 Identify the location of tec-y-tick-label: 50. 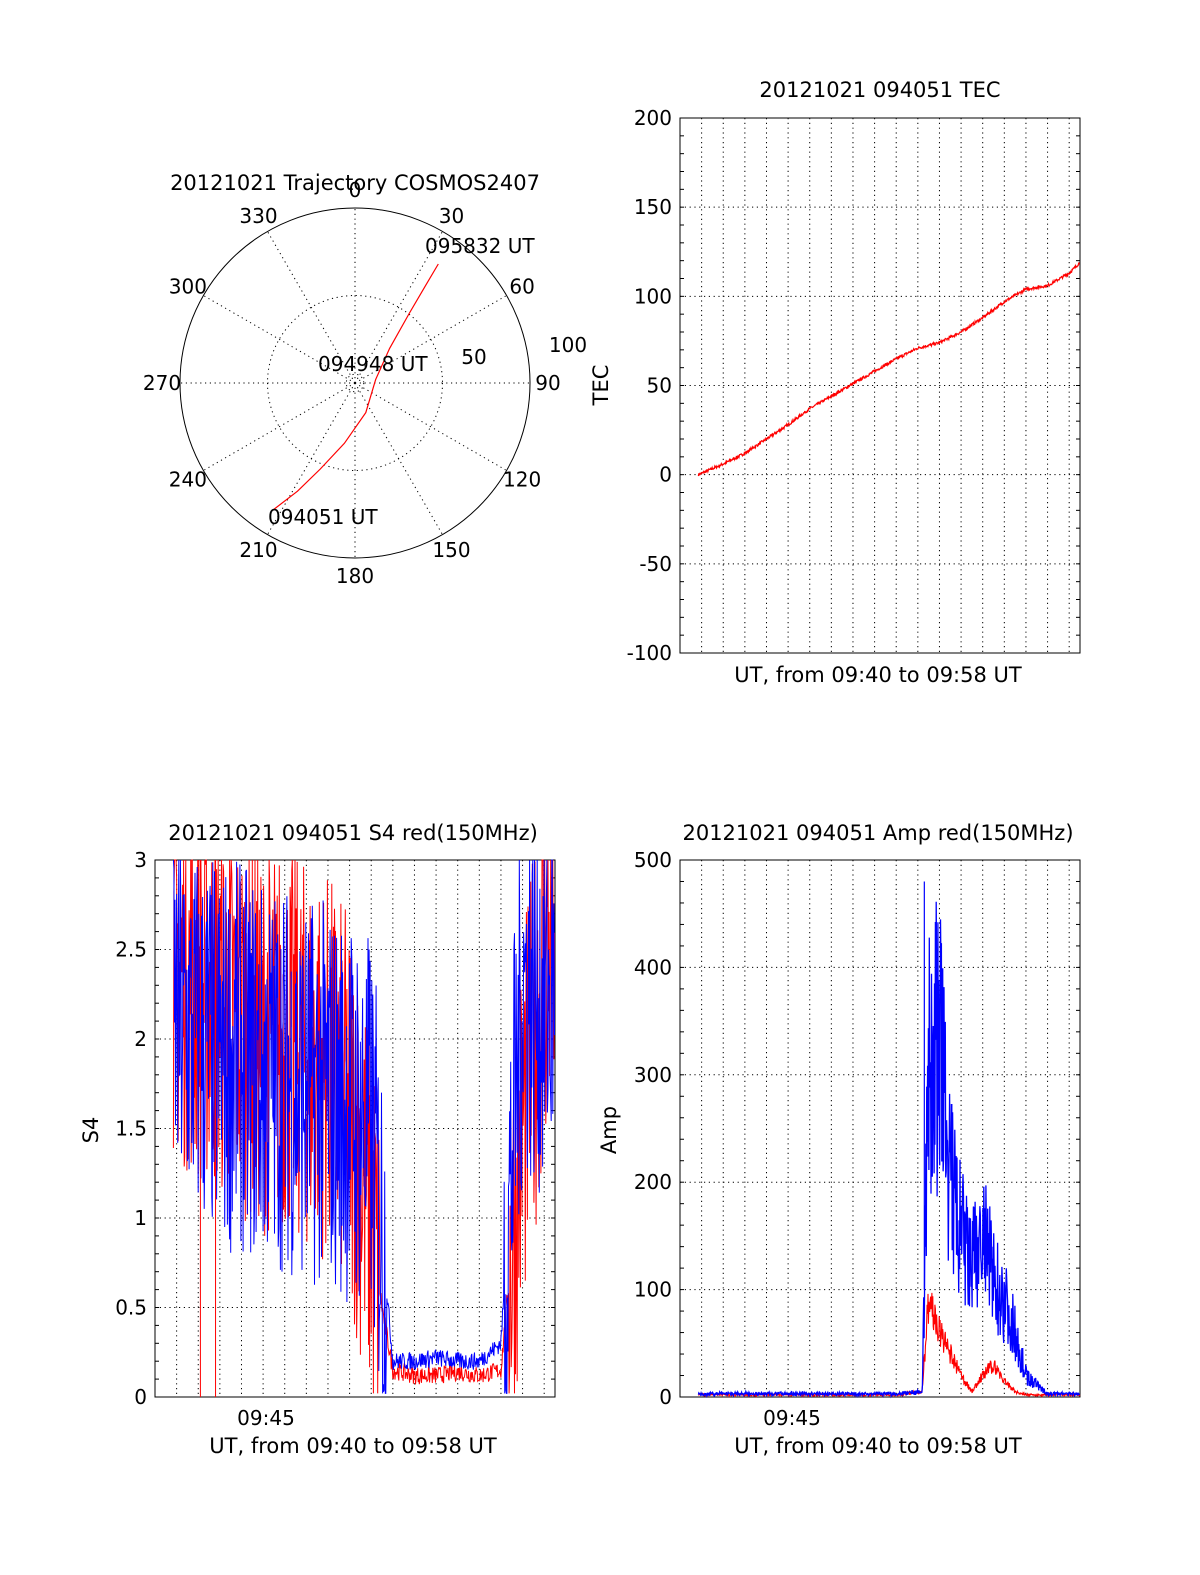
(659, 386).